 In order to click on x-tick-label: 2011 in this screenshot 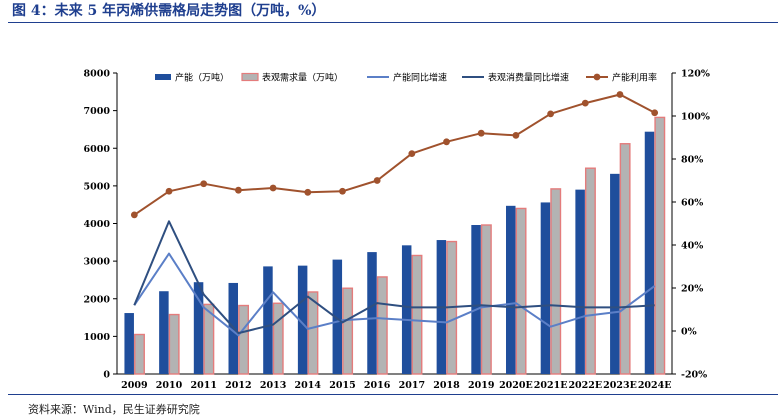, I will do `click(203, 385)`.